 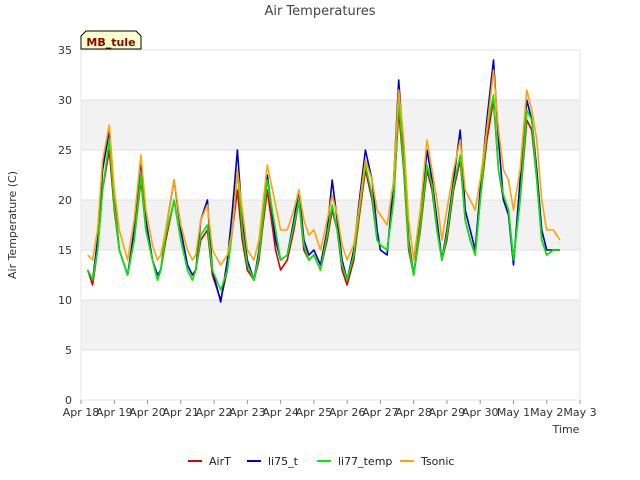 I want to click on x-tick-label: May 1, so click(x=513, y=412).